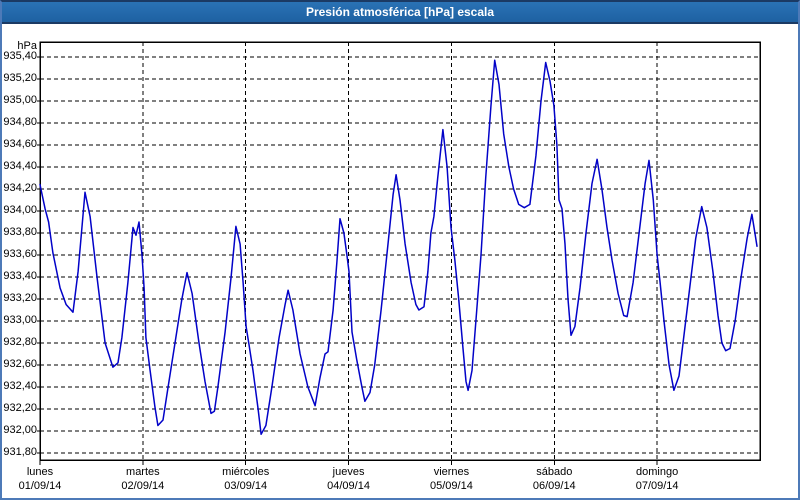  I want to click on x-axis-day-label: miércoles, so click(246, 472).